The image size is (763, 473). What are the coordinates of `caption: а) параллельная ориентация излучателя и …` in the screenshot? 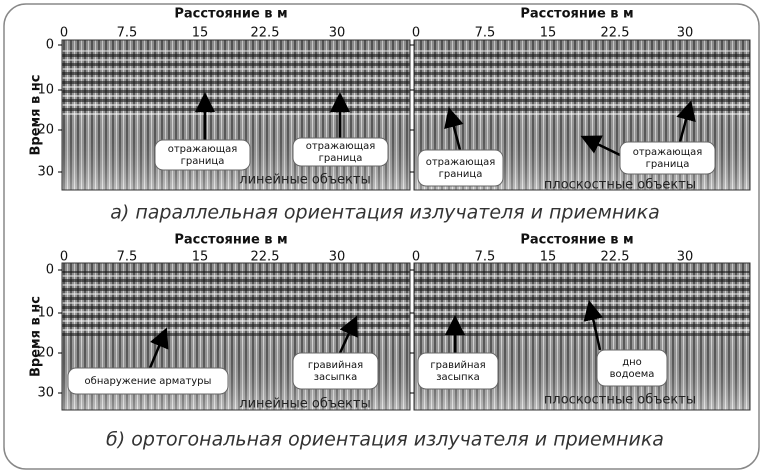 It's located at (385, 213).